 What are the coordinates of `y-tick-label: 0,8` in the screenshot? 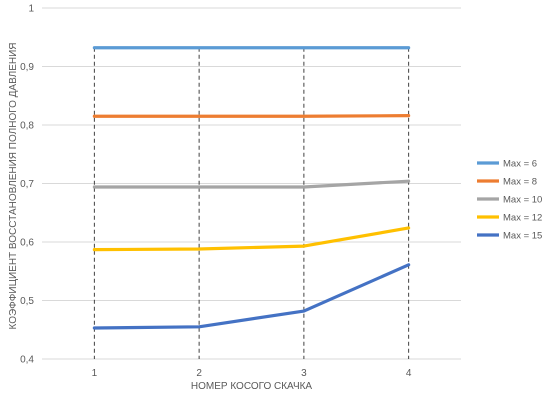 It's located at (27, 126).